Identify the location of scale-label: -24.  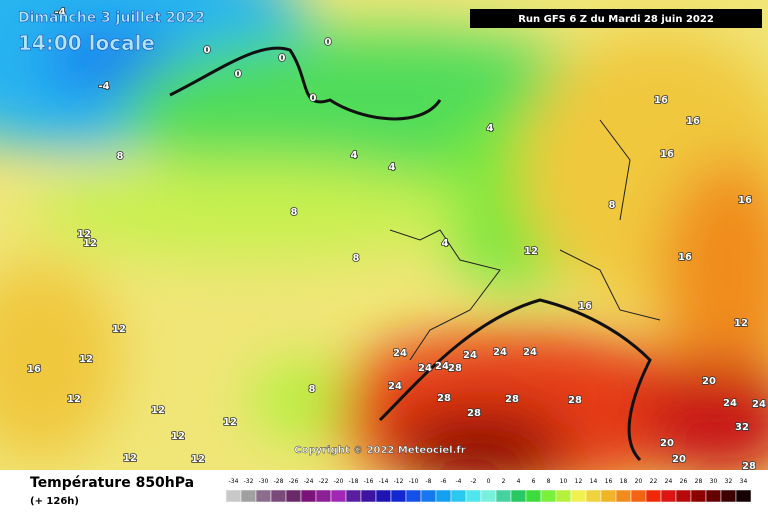
(309, 481).